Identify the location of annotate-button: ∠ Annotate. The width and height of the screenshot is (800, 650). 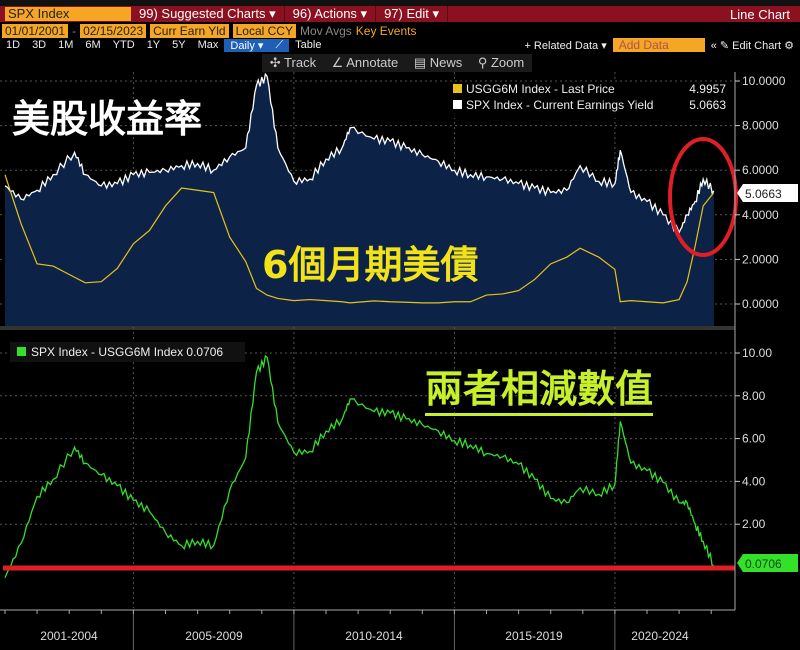
(365, 62).